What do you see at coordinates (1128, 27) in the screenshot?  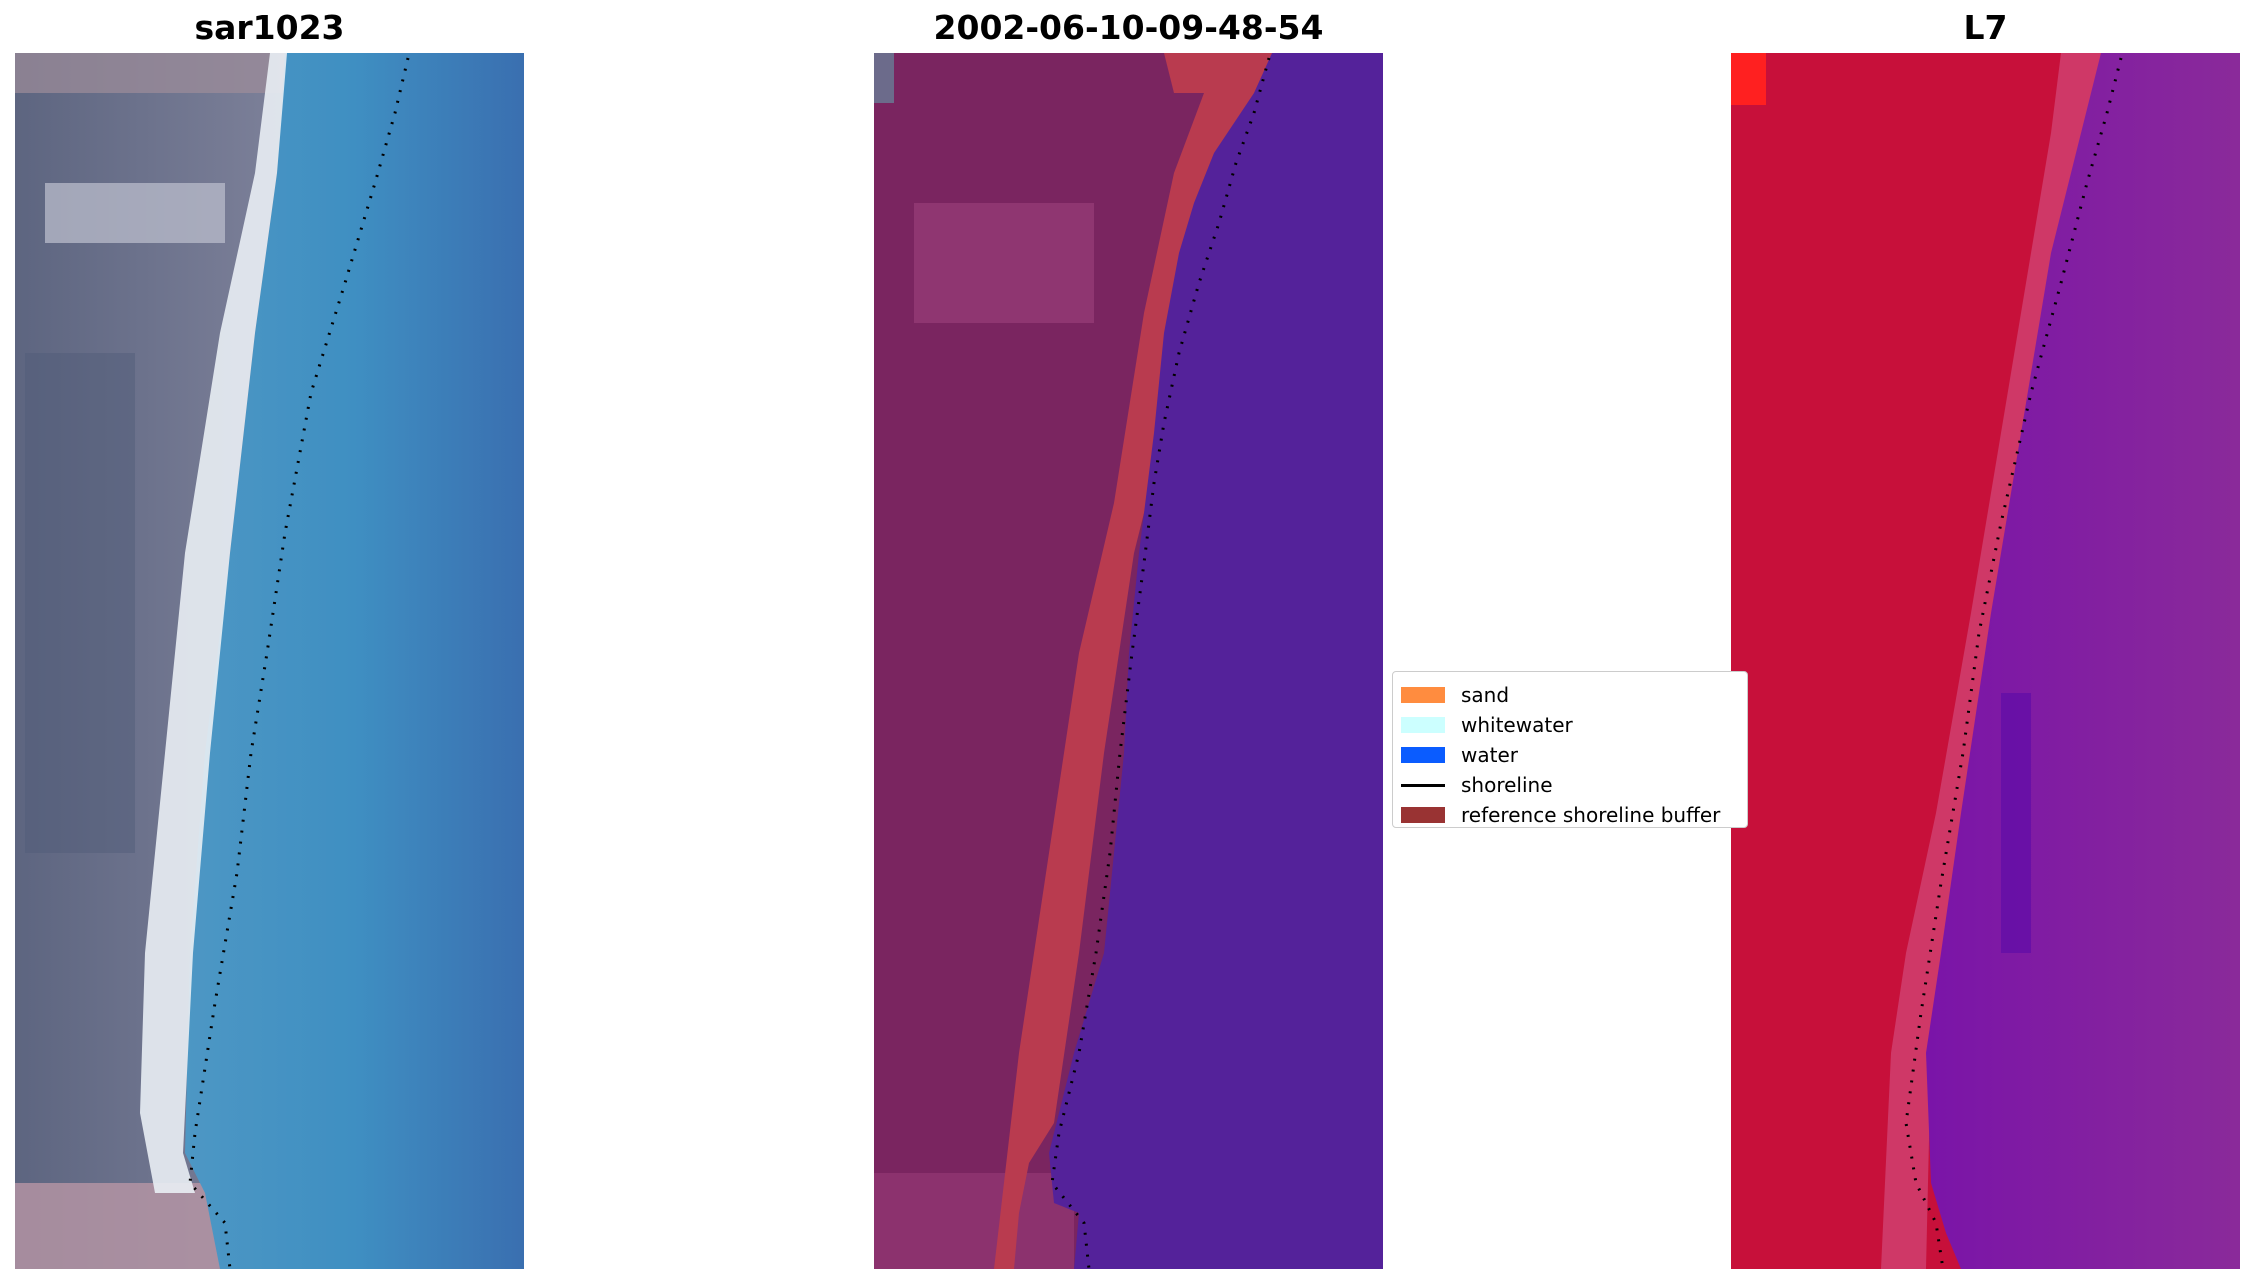 I see `panel-title-classified: 2002-06-10-09-48-54` at bounding box center [1128, 27].